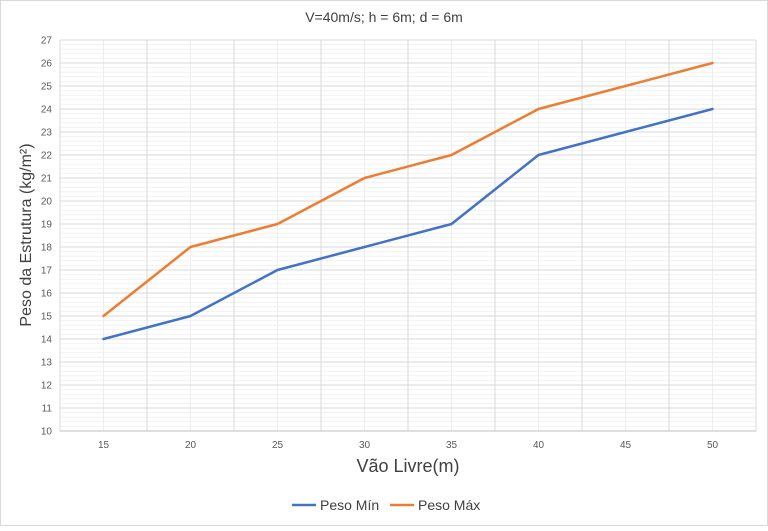 Image resolution: width=768 pixels, height=531 pixels. What do you see at coordinates (47, 363) in the screenshot?
I see `y-tick-label: 13` at bounding box center [47, 363].